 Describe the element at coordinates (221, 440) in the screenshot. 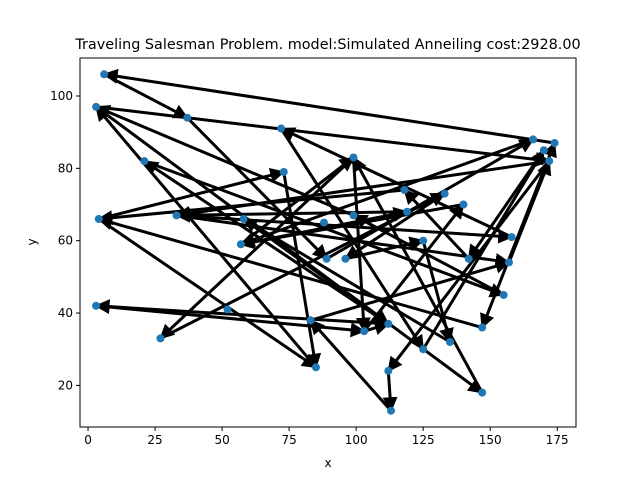

I see `x-tick-label: 50` at that location.